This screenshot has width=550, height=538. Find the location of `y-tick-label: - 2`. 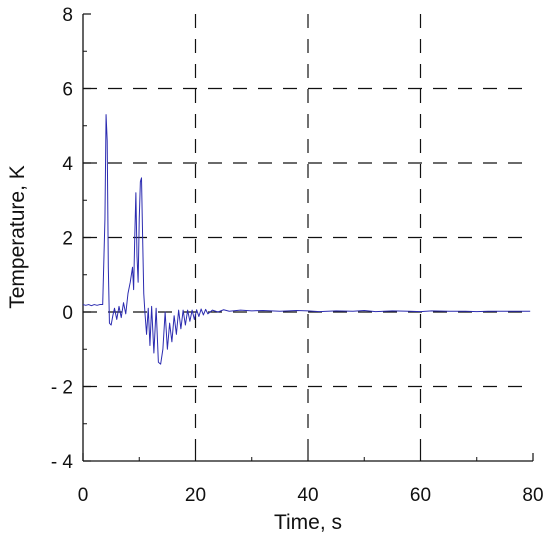

y-tick-label: - 2 is located at coordinates (62, 388).